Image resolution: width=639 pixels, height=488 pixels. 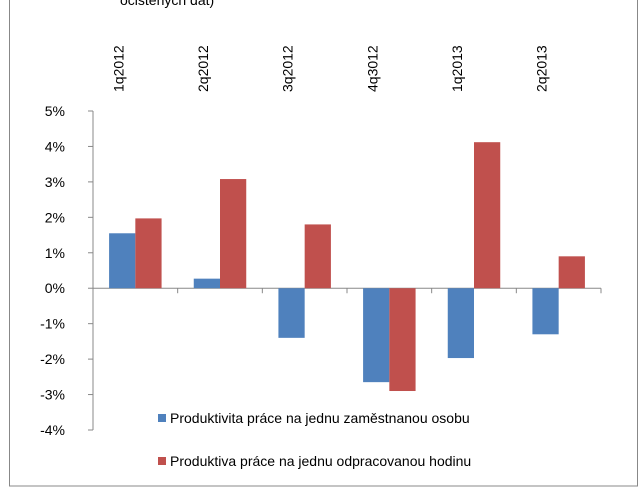 I want to click on y-tick-label: -3%, so click(x=52, y=395).